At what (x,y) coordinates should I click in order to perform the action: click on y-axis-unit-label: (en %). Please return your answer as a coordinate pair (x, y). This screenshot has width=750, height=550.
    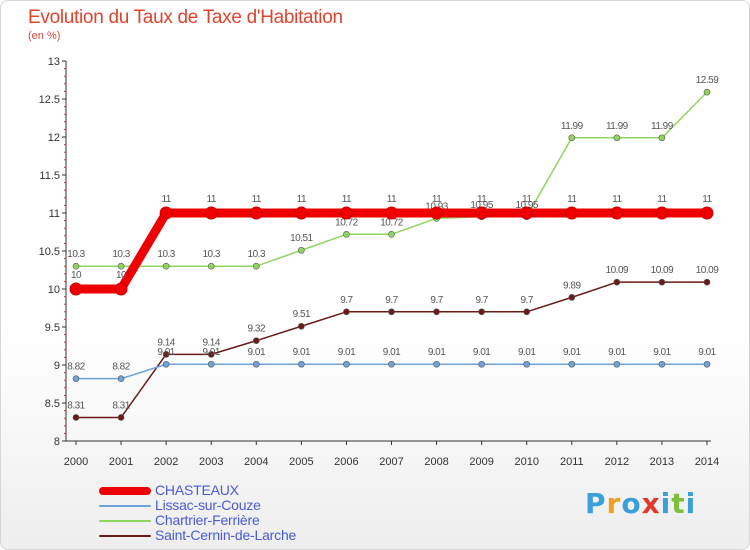
    Looking at the image, I should click on (44, 36).